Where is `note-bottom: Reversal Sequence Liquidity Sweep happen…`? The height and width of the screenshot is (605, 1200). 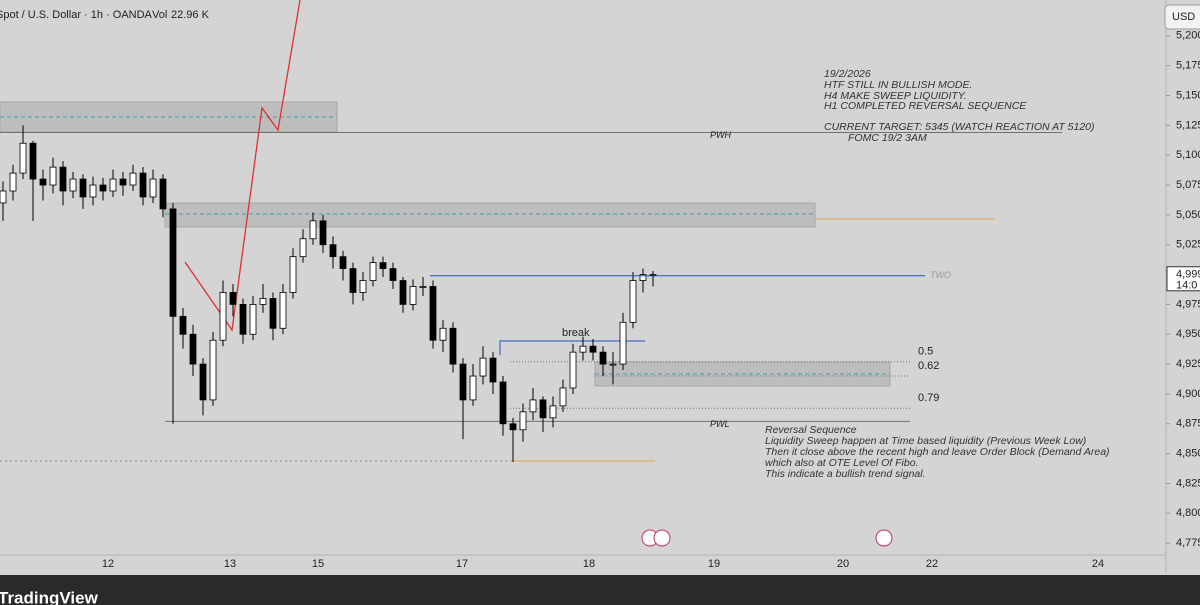
note-bottom: Reversal Sequence Liquidity Sweep happen… is located at coordinates (937, 452).